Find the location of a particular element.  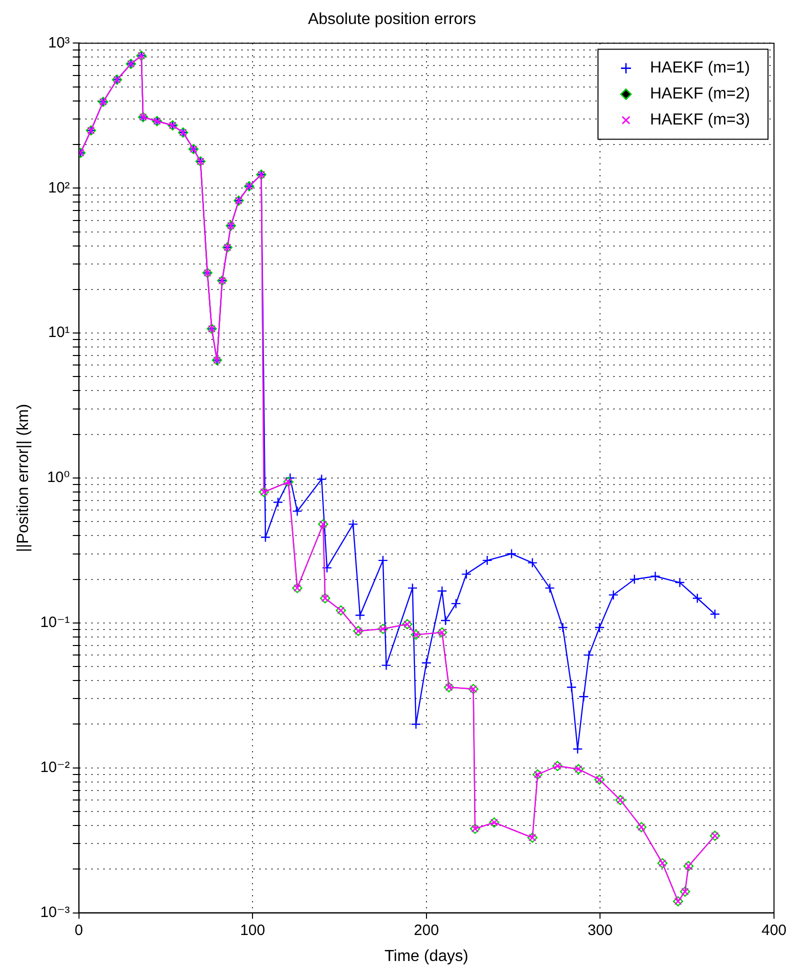

y-tick-label: 10³ is located at coordinates (59, 43).